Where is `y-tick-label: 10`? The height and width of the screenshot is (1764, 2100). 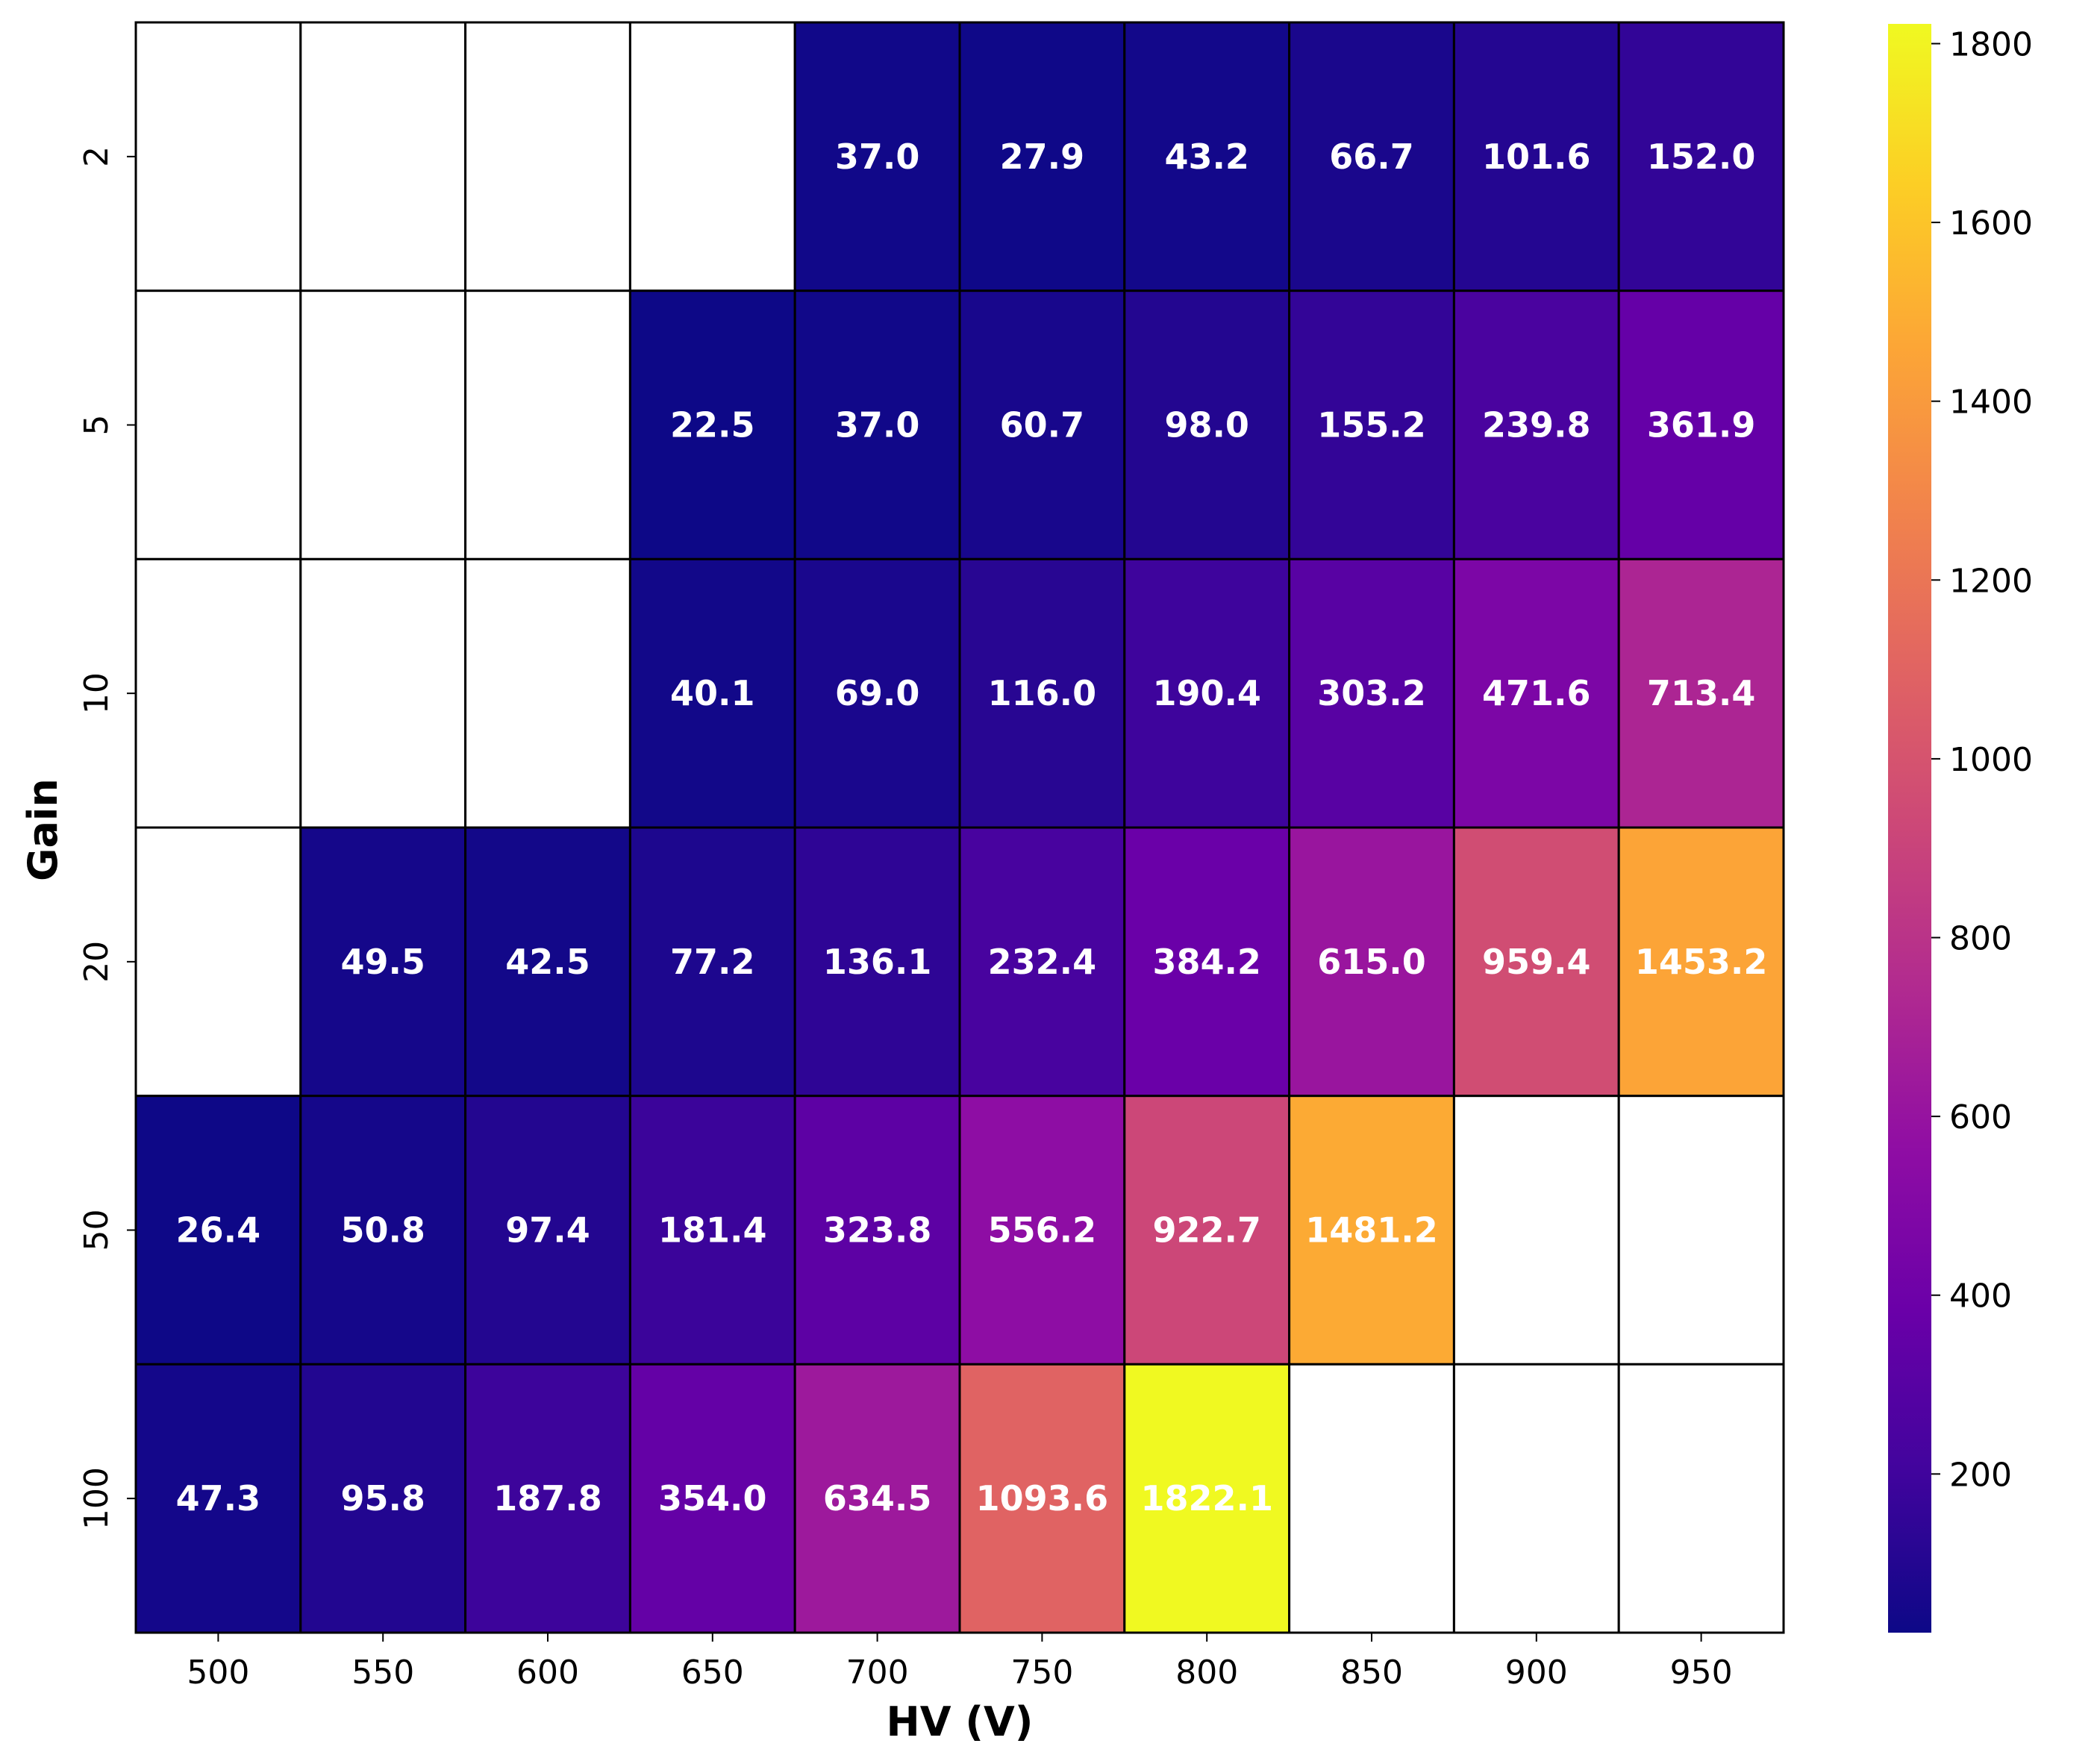 y-tick-label: 10 is located at coordinates (97, 693).